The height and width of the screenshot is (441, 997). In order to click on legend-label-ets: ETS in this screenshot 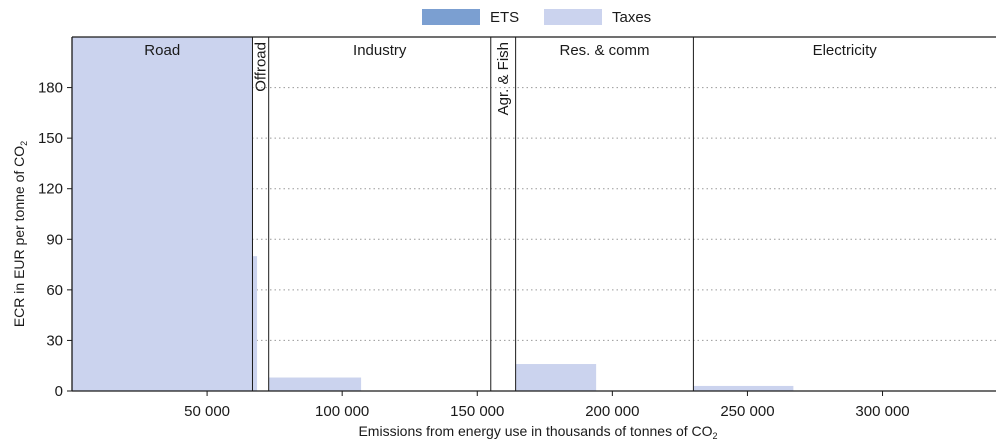, I will do `click(505, 17)`.